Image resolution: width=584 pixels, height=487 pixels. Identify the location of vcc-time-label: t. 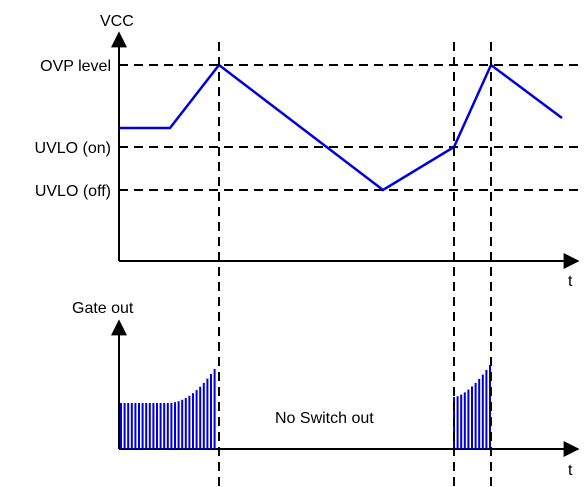
(570, 281).